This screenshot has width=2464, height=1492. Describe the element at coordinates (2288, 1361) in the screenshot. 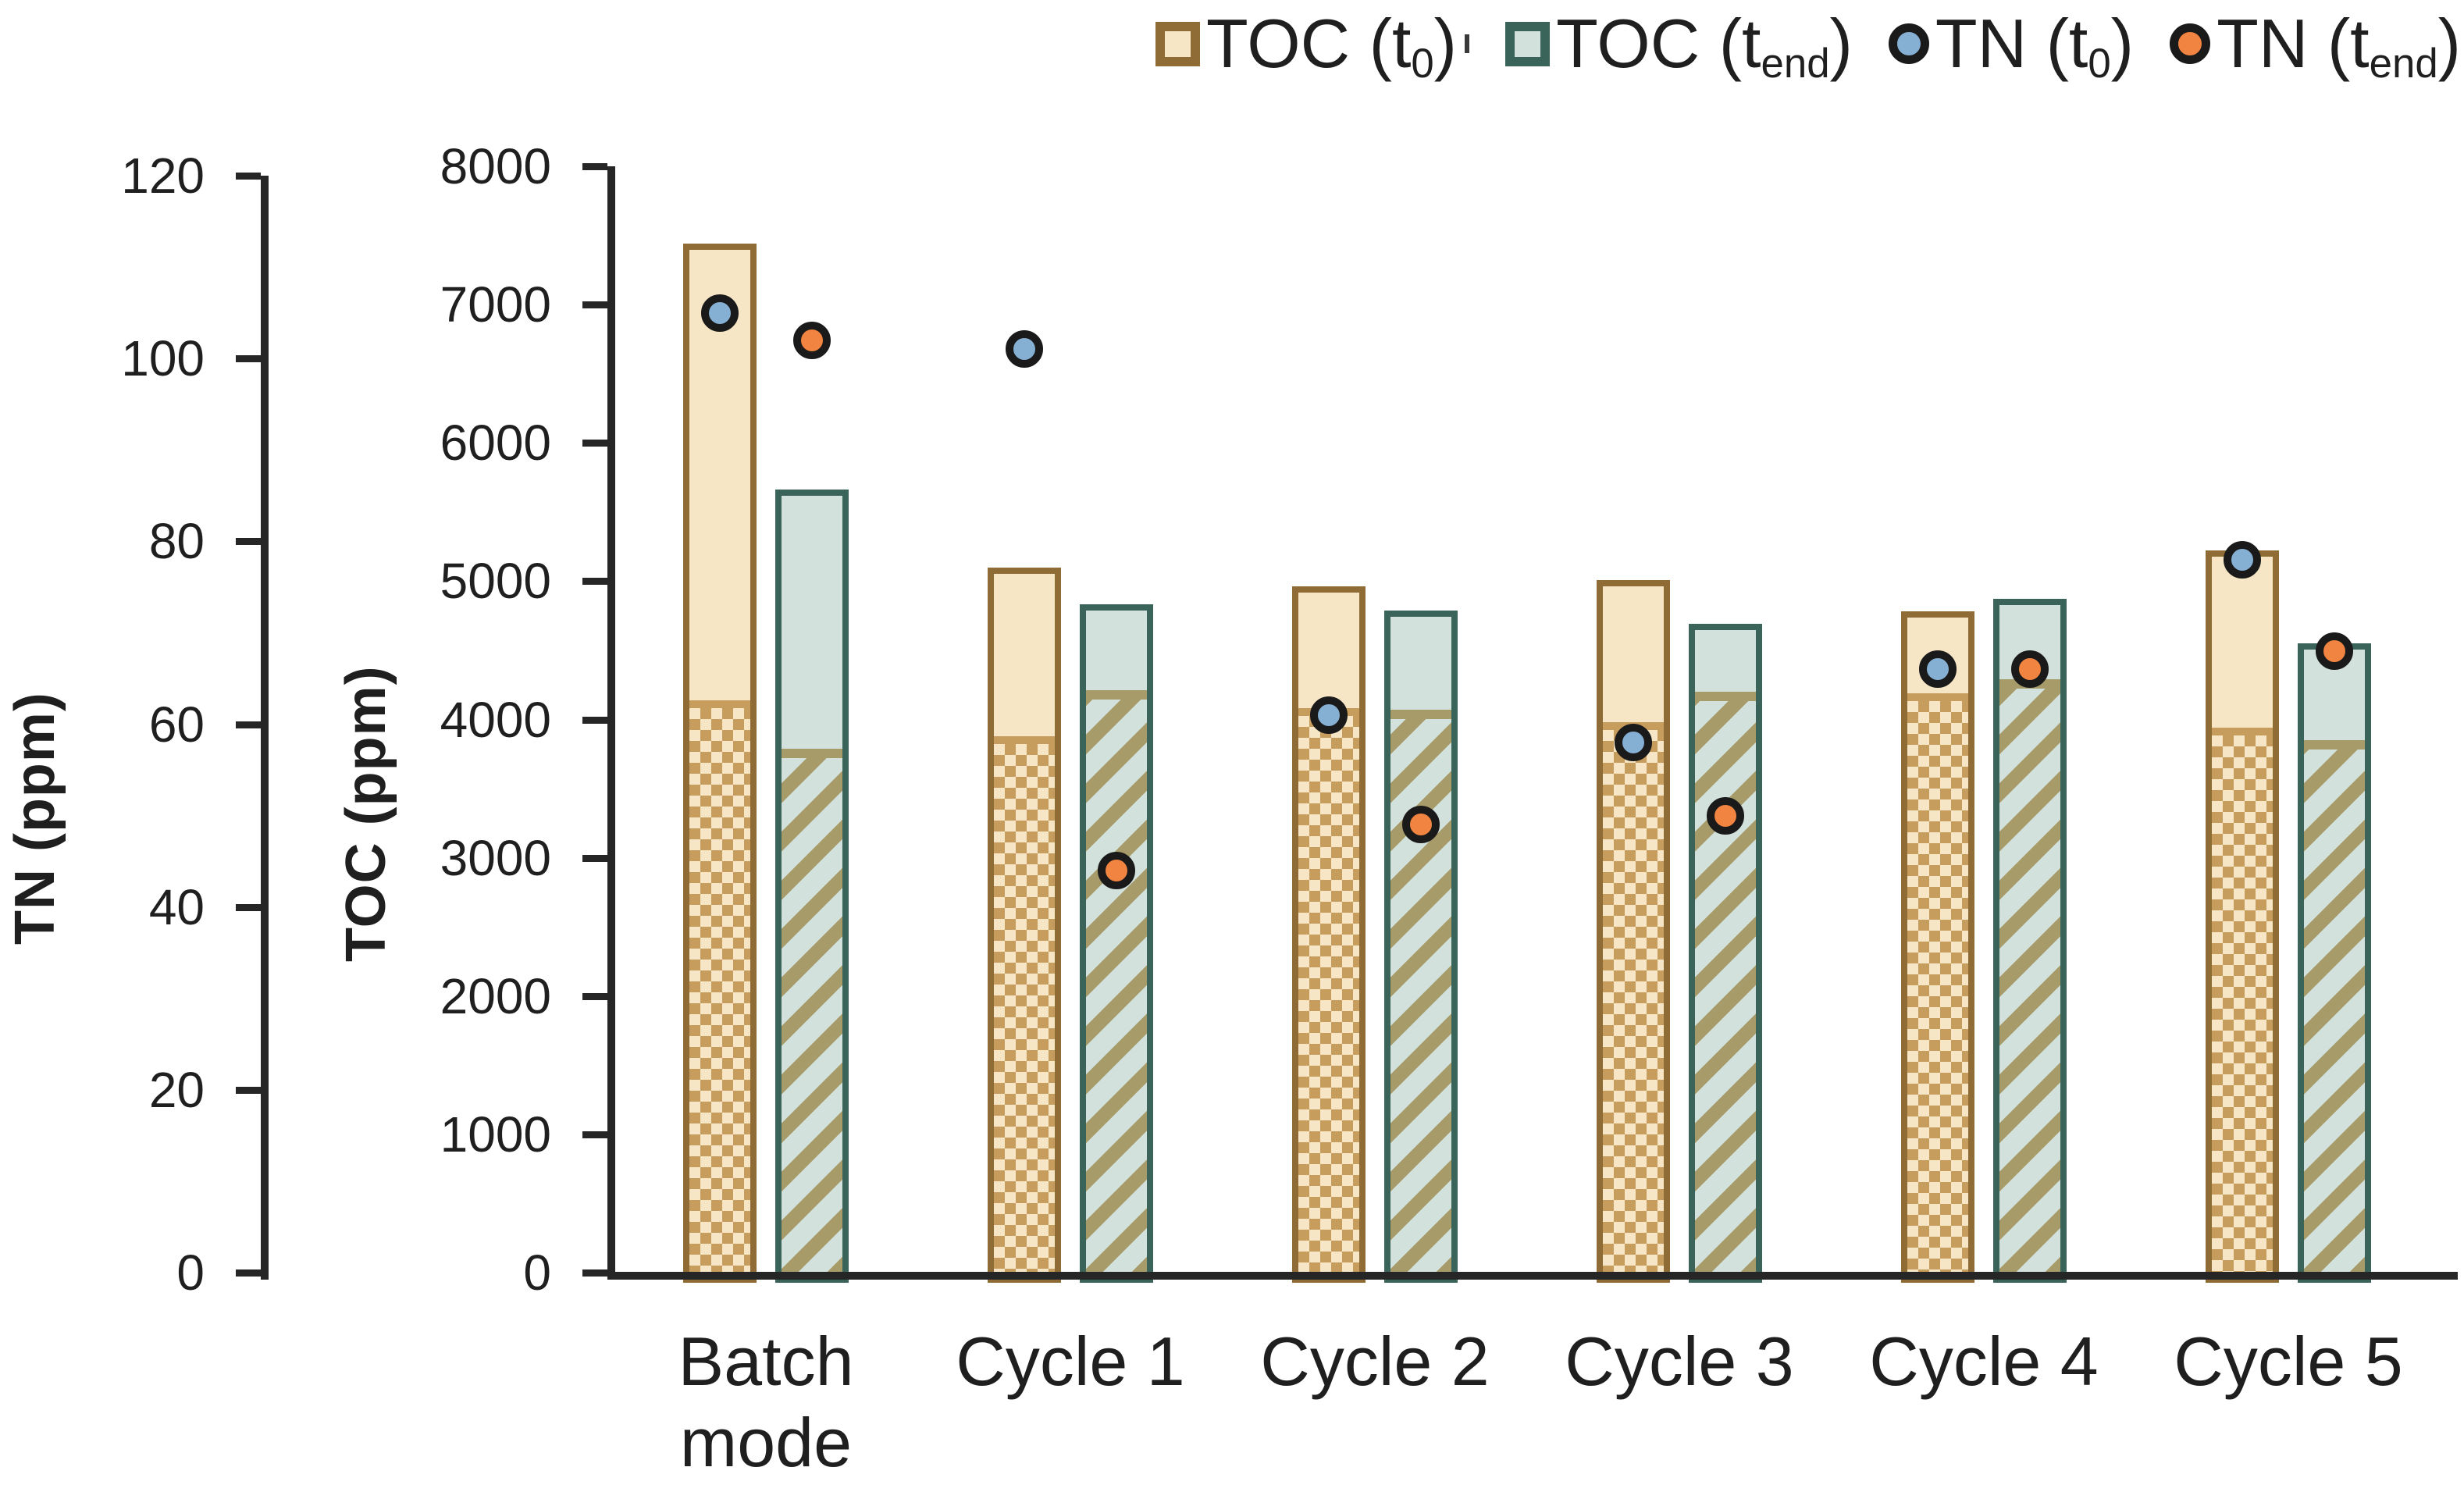

I see `x-category-label: Cycle 5` at that location.